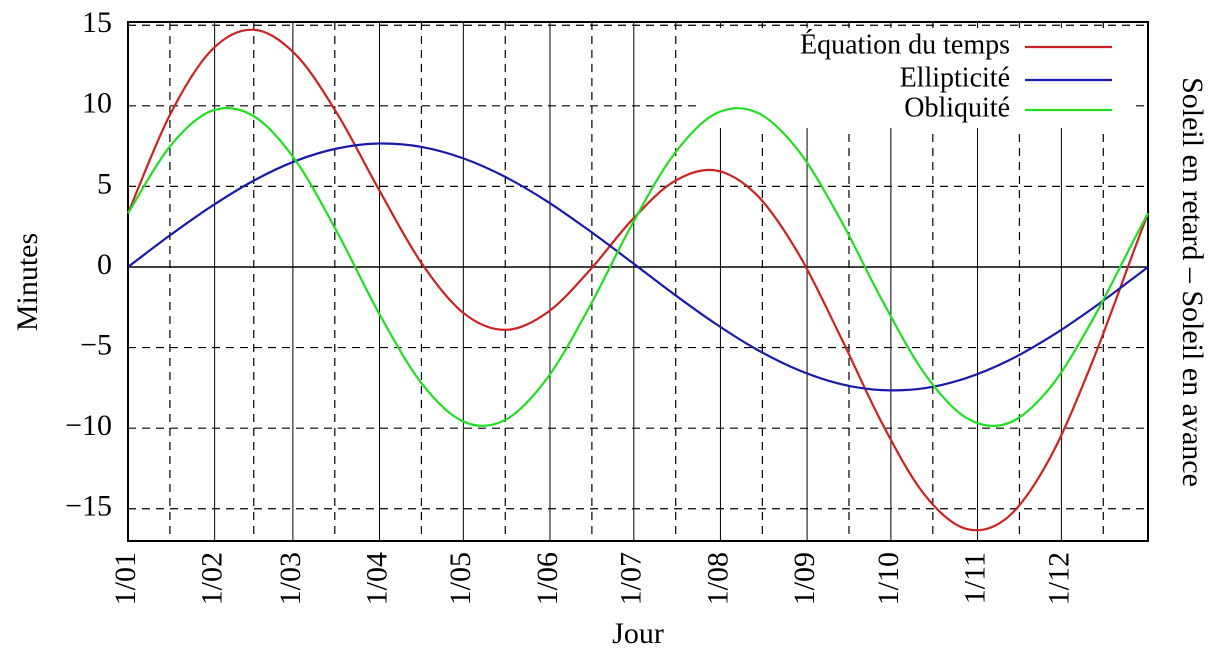  Describe the element at coordinates (1192, 282) in the screenshot. I see `y2-axis-label: Soleil en retard – Soleil en avance` at that location.